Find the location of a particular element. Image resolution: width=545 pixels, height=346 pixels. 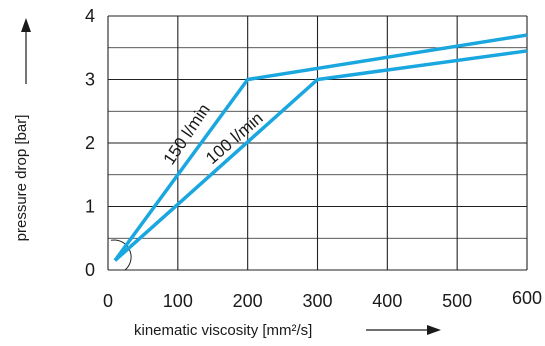

x-tick-label: 600 is located at coordinates (527, 298).